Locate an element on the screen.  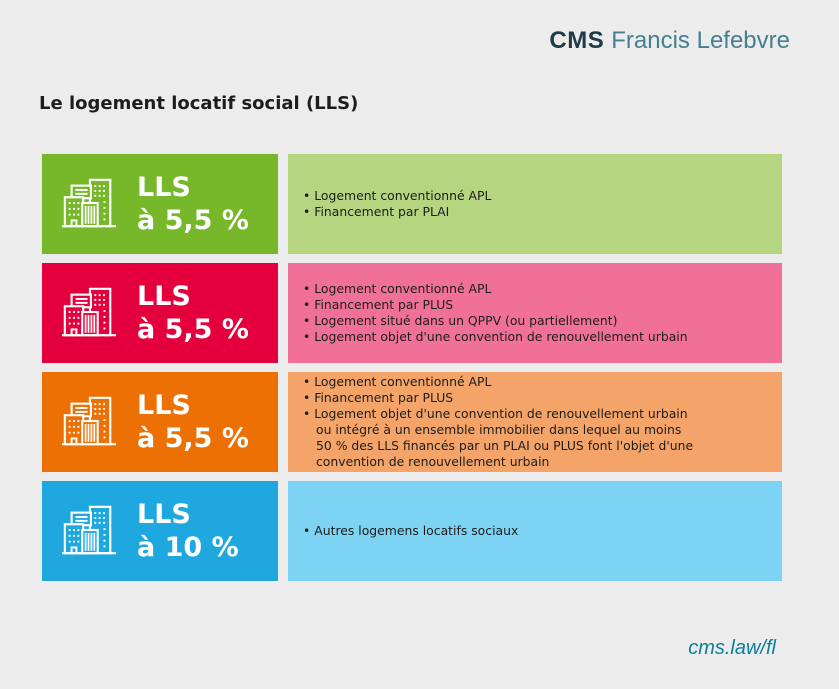
criteria-list: Autres logemens locatifs sociaux is located at coordinates (535, 531).